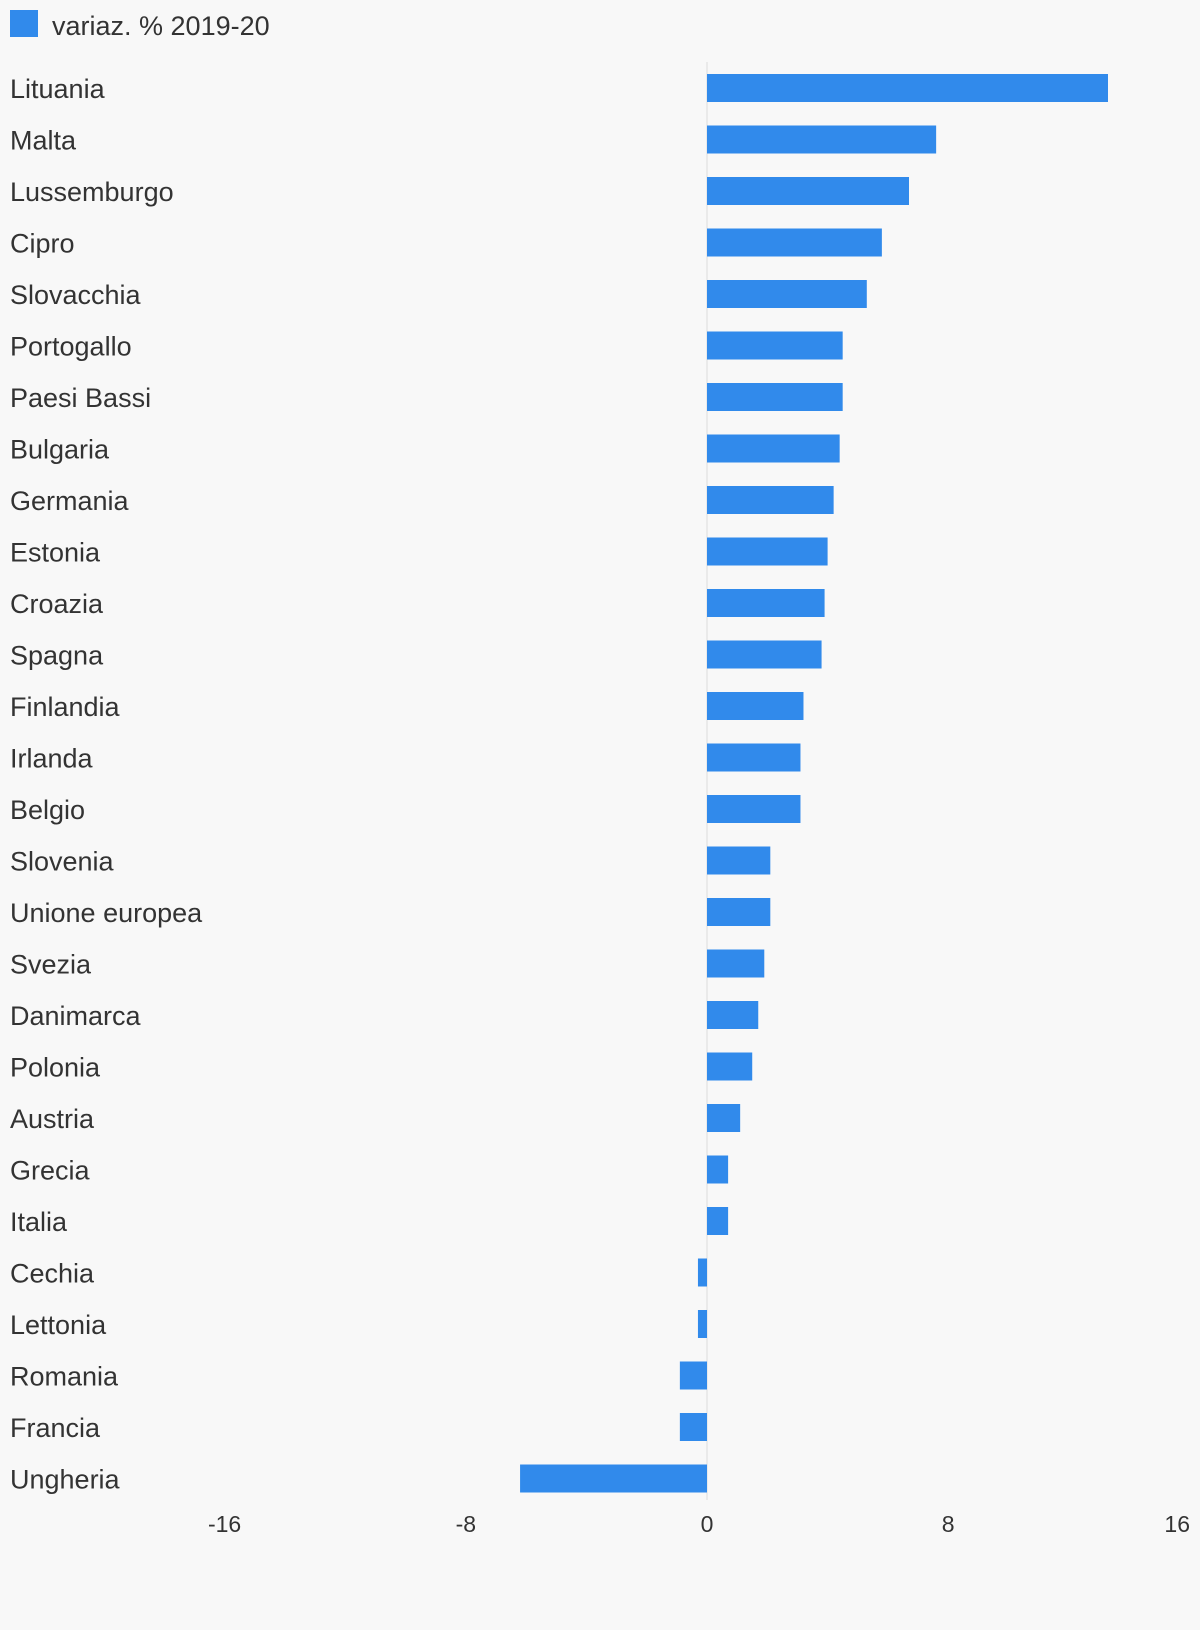 The width and height of the screenshot is (1200, 1630). What do you see at coordinates (754, 809) in the screenshot?
I see `bar-belgio` at bounding box center [754, 809].